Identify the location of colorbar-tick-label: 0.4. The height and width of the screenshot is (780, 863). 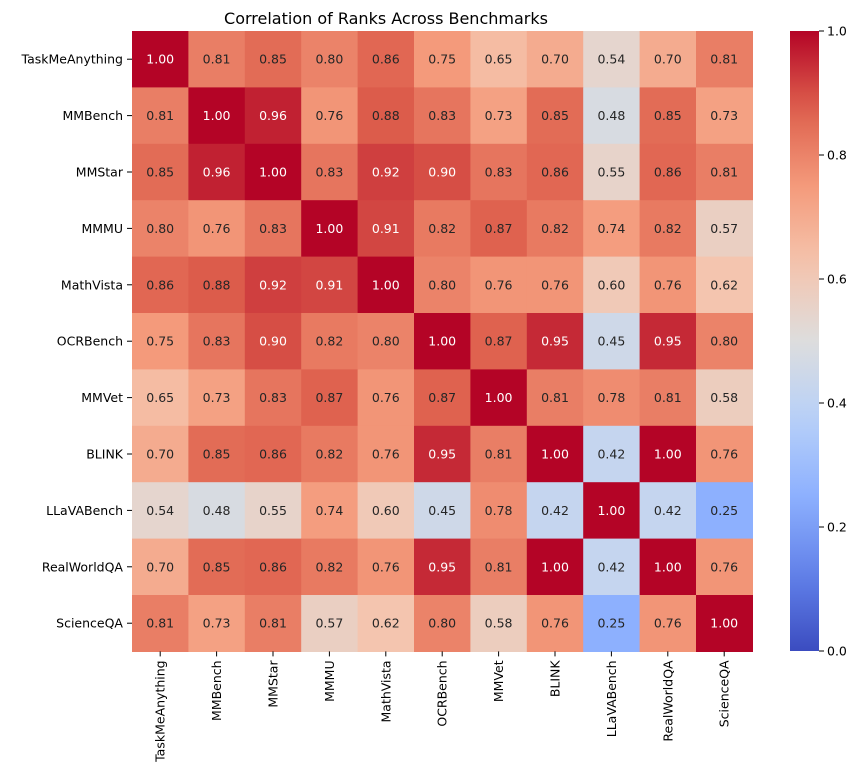
(837, 403).